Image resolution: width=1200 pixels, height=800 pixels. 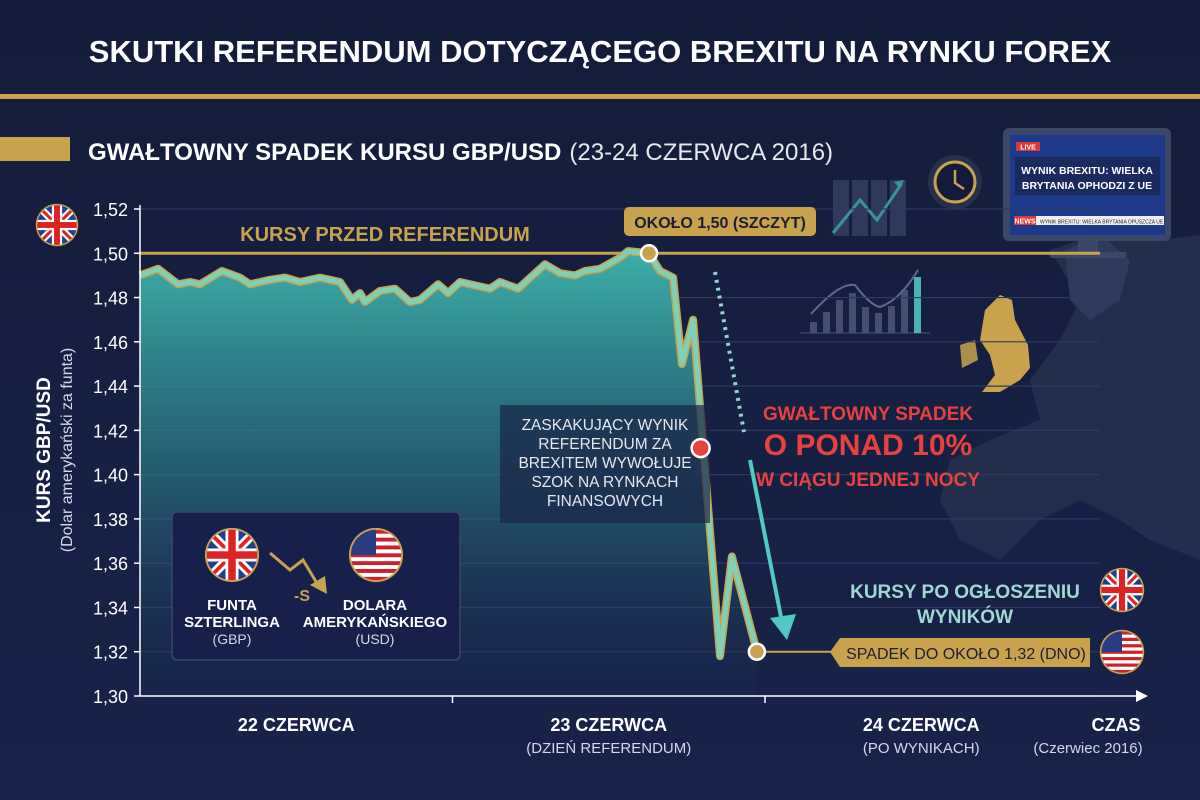 What do you see at coordinates (375, 622) in the screenshot?
I see `svg-text: AMERYKAŃSKIEGO` at bounding box center [375, 622].